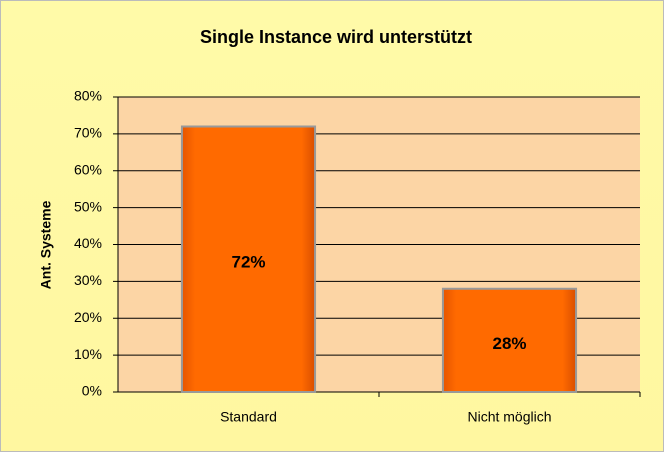 This screenshot has height=452, width=664. I want to click on y-tick-label: 10%, so click(88, 354).